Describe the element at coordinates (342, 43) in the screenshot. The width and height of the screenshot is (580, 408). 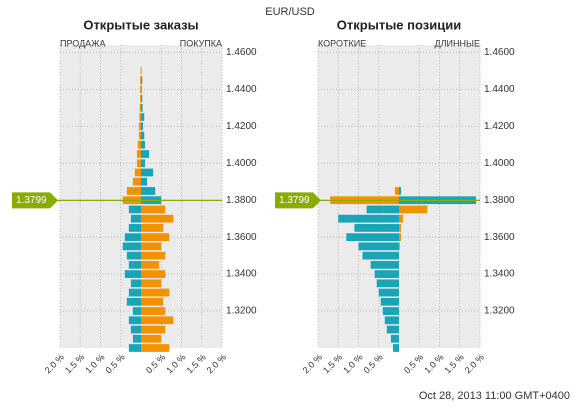
I see `side-label: КОРОТКИЕ` at that location.